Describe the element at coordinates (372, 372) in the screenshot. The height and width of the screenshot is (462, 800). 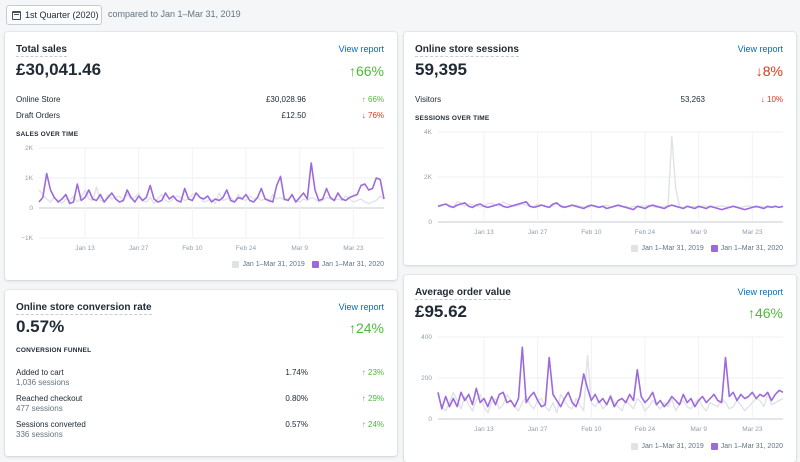
I see `funnel-step-delta: ↑ 23%` at that location.